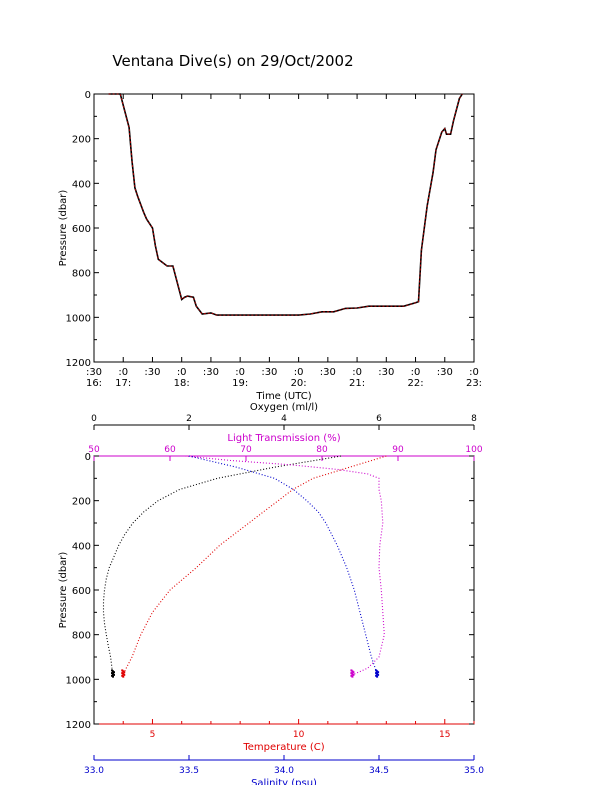 This screenshot has height=785, width=612. Describe the element at coordinates (299, 735) in the screenshot. I see `axis-tick-label: 10` at that location.